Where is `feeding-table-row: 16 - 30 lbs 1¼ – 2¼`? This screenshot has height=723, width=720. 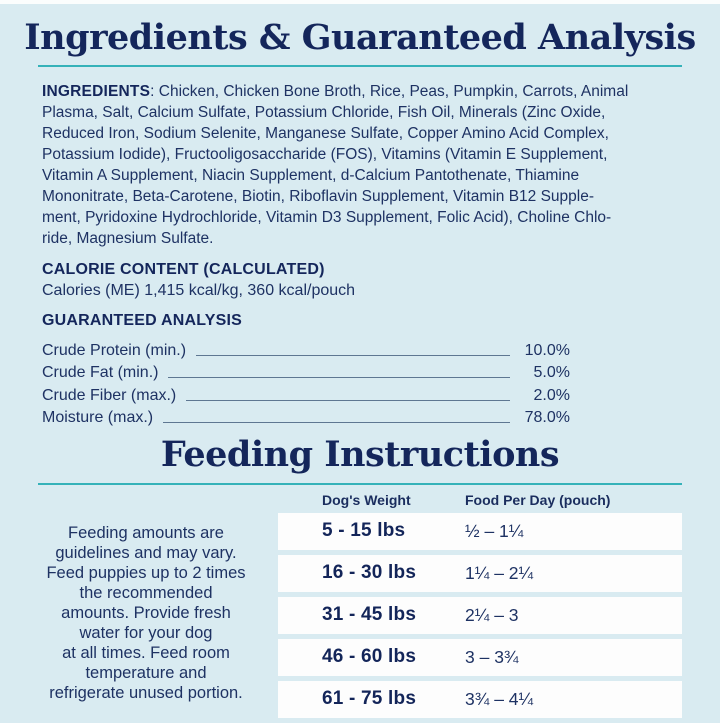
feeding-table-row: 16 - 30 lbs 1¼ – 2¼ is located at coordinates (480, 573).